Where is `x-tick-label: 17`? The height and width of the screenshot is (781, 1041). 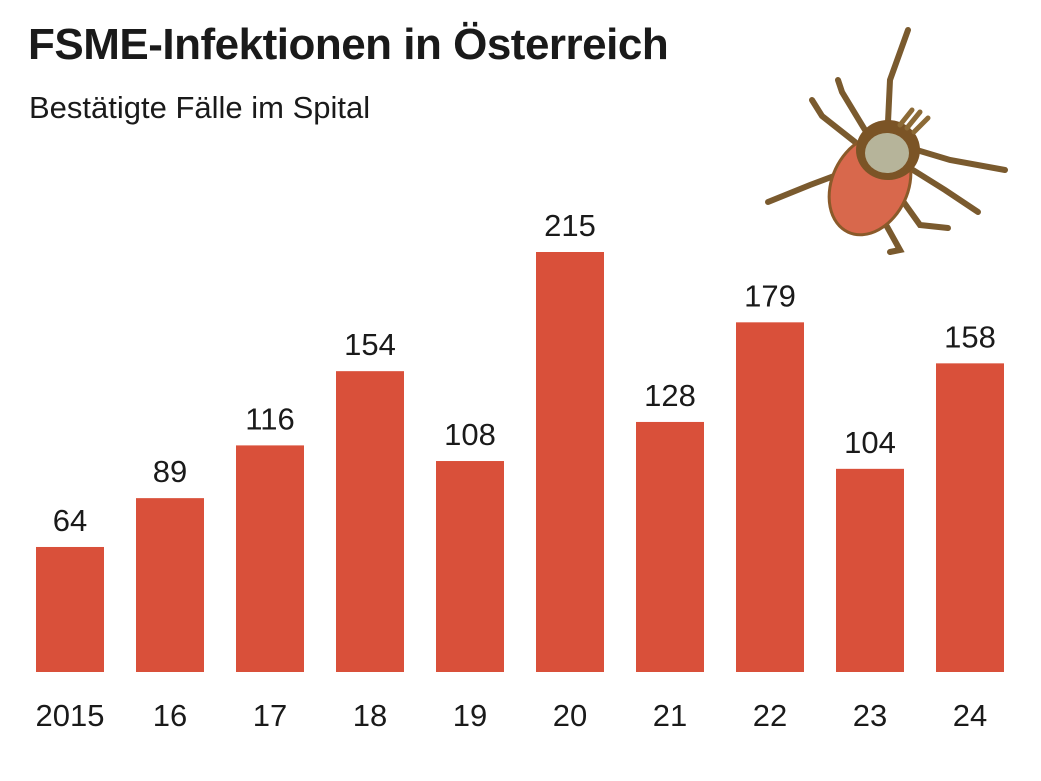
x-tick-label: 17 is located at coordinates (270, 715).